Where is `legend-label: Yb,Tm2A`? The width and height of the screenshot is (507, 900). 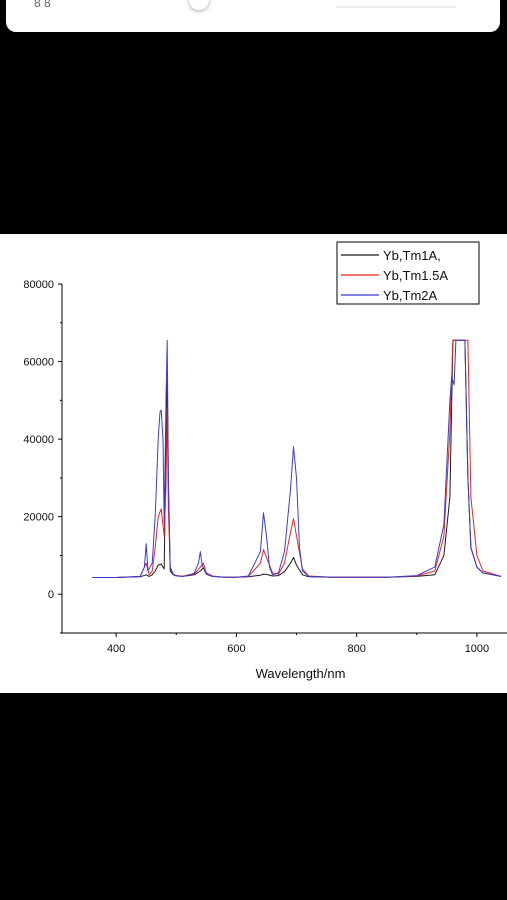 legend-label: Yb,Tm2A is located at coordinates (410, 295).